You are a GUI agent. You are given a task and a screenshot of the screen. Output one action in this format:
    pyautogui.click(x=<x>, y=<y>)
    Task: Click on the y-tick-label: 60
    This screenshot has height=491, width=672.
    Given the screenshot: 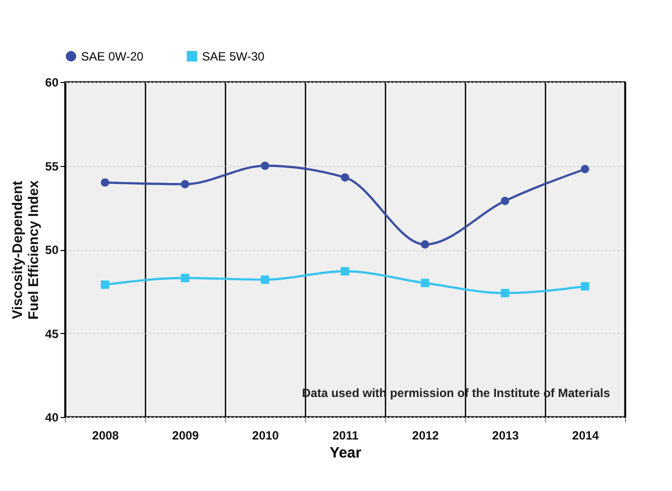 What is the action you would take?
    pyautogui.click(x=52, y=83)
    